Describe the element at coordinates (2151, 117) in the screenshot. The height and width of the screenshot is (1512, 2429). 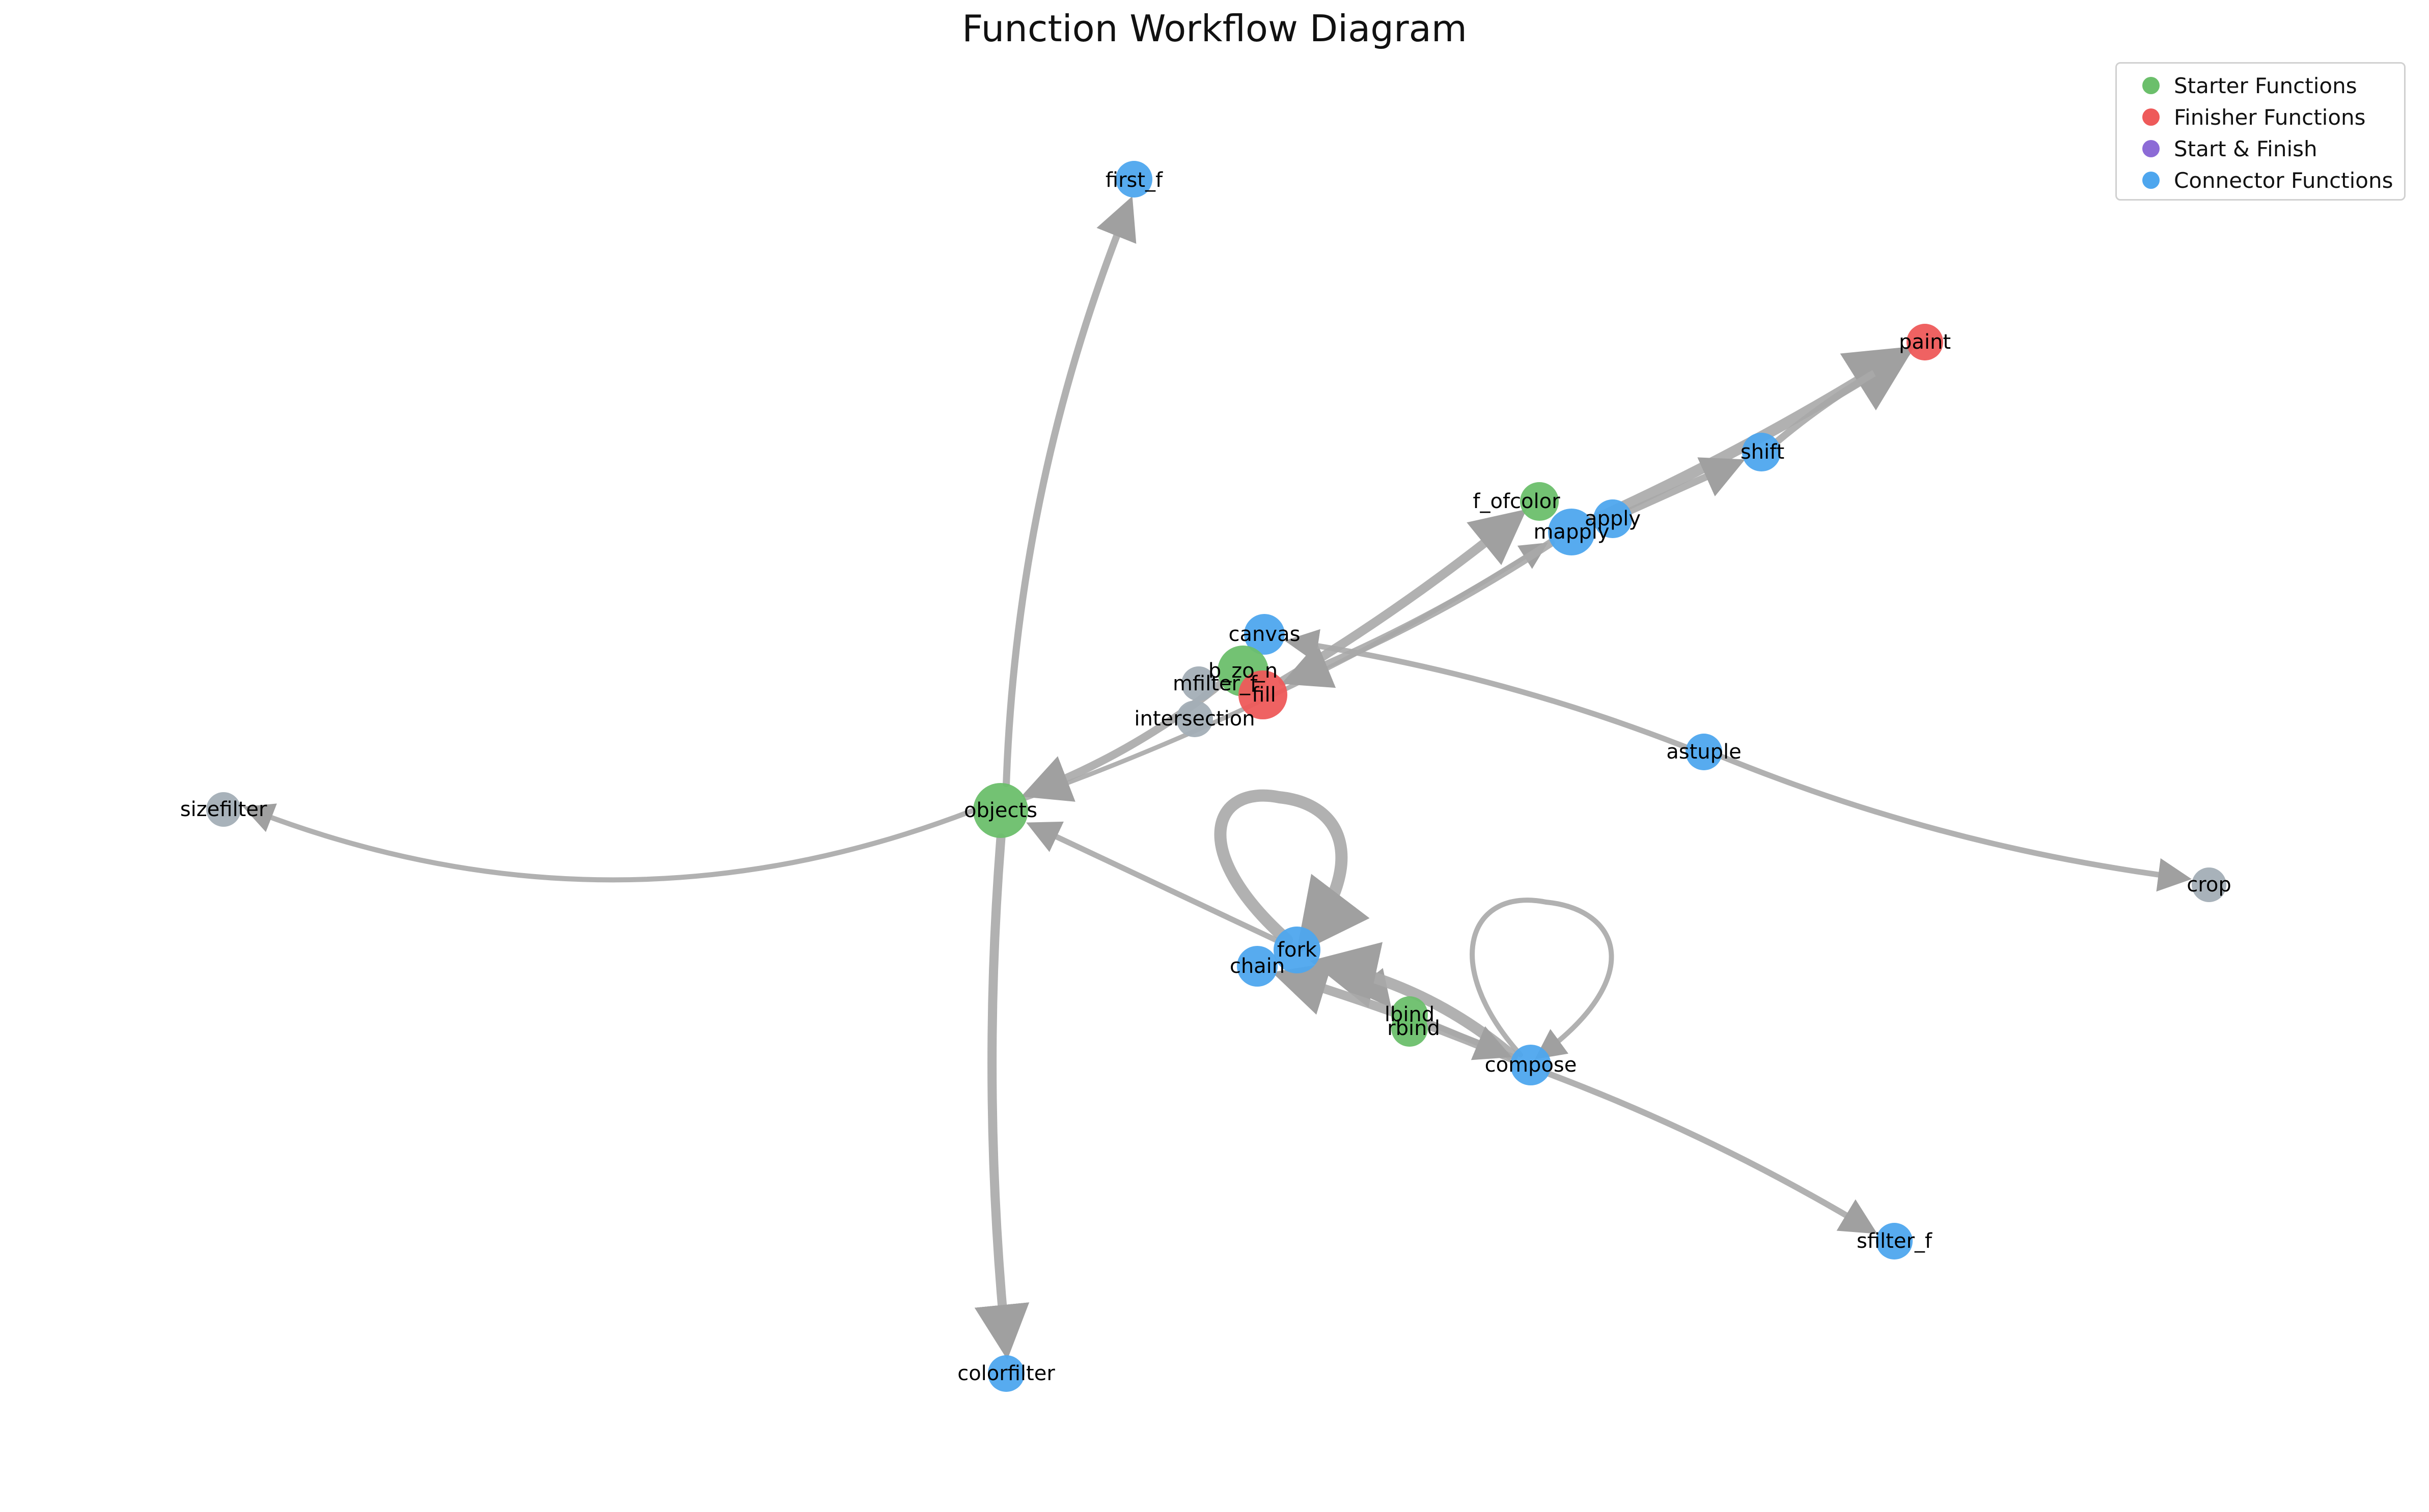
I see `legend-swatch-finisher` at that location.